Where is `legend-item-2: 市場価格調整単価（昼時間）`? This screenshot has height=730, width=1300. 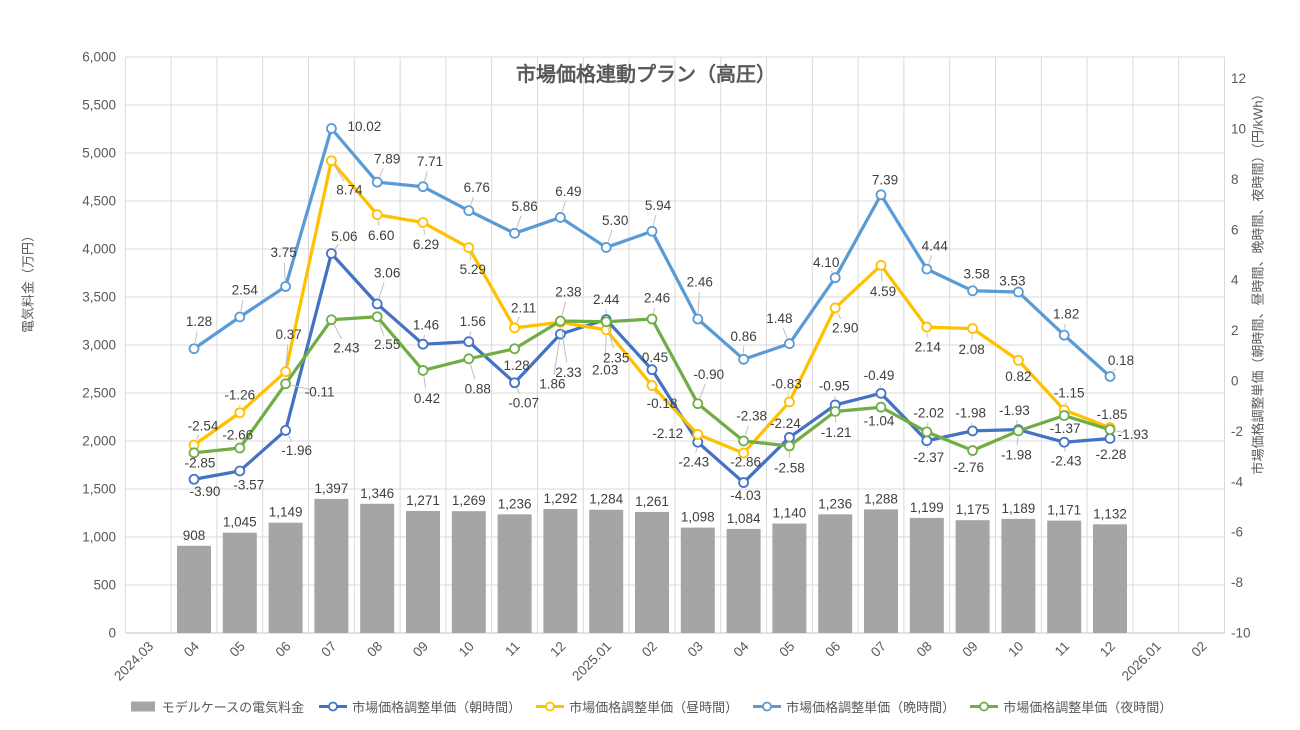
legend-item-2: 市場価格調整単価（昼時間） is located at coordinates (636, 706).